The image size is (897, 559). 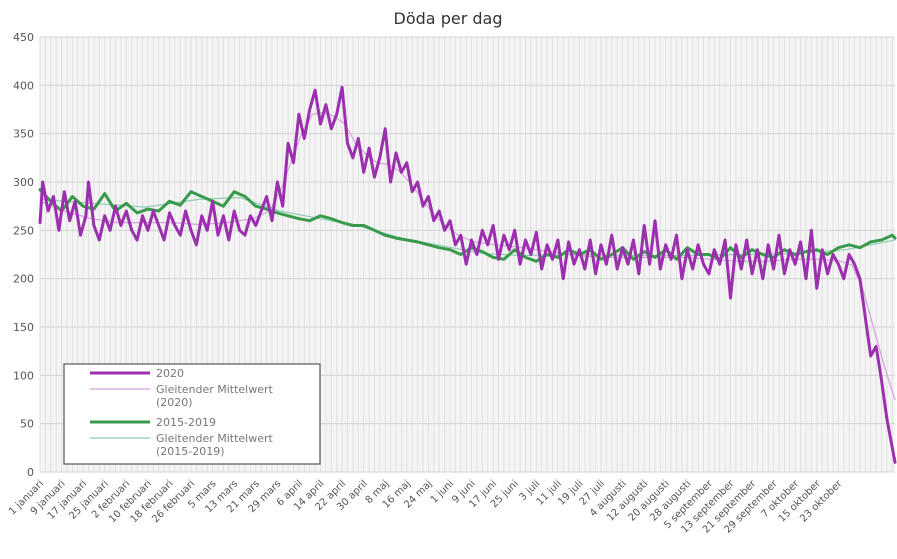 What do you see at coordinates (186, 422) in the screenshot?
I see `legend-label: 2015-2019` at bounding box center [186, 422].